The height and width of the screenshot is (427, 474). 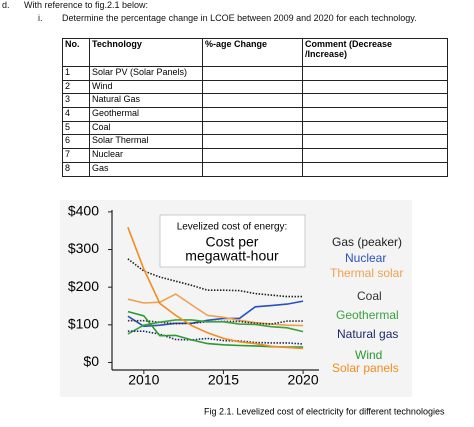 What do you see at coordinates (223, 380) in the screenshot?
I see `x-tick-label: 2015` at bounding box center [223, 380].